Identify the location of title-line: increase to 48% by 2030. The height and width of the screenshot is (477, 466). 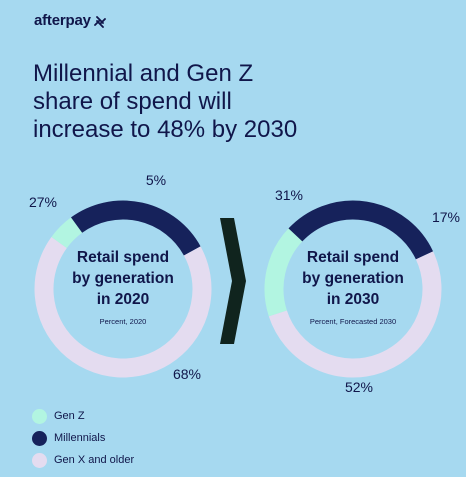
(165, 129).